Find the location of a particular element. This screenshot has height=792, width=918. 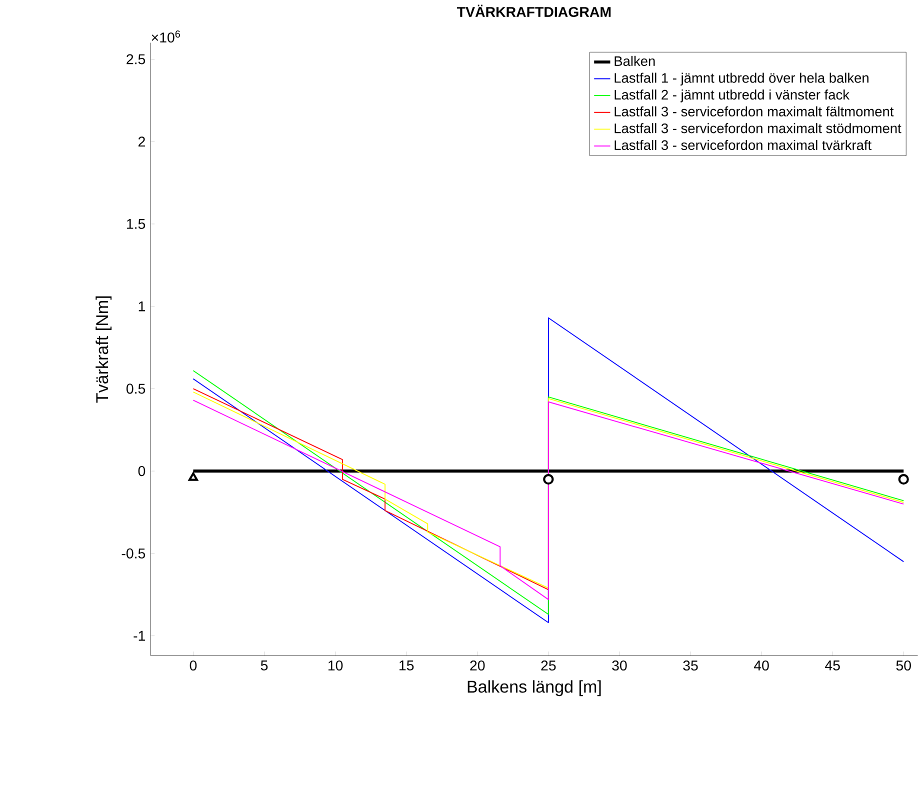

y-tick-label: -0.5 is located at coordinates (134, 553).